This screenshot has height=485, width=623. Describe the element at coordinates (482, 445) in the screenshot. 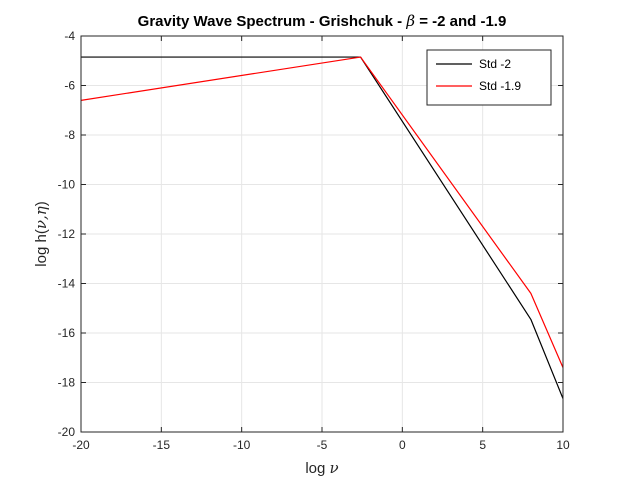

I see `x-tick-label: 5` at that location.